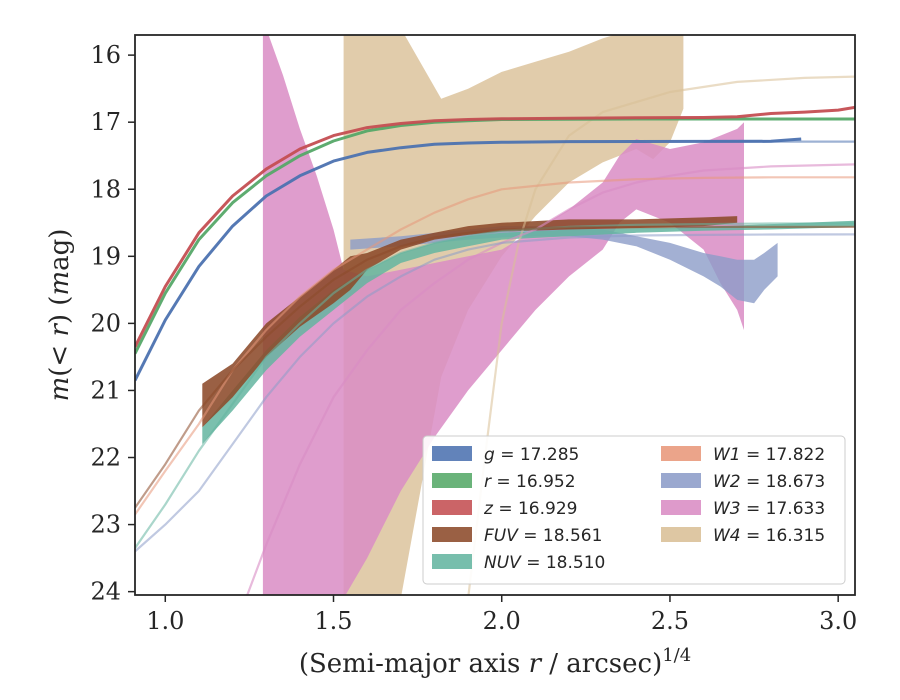  I want to click on legend-label-w1: W1 = 17.822, so click(769, 455).